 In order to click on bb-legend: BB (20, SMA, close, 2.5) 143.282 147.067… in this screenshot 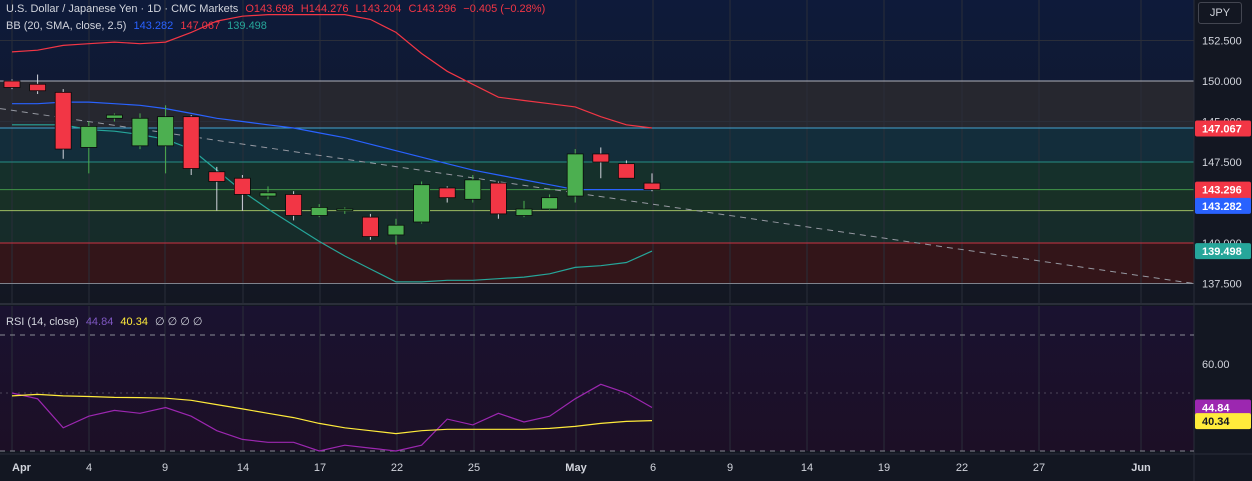, I will do `click(138, 26)`.